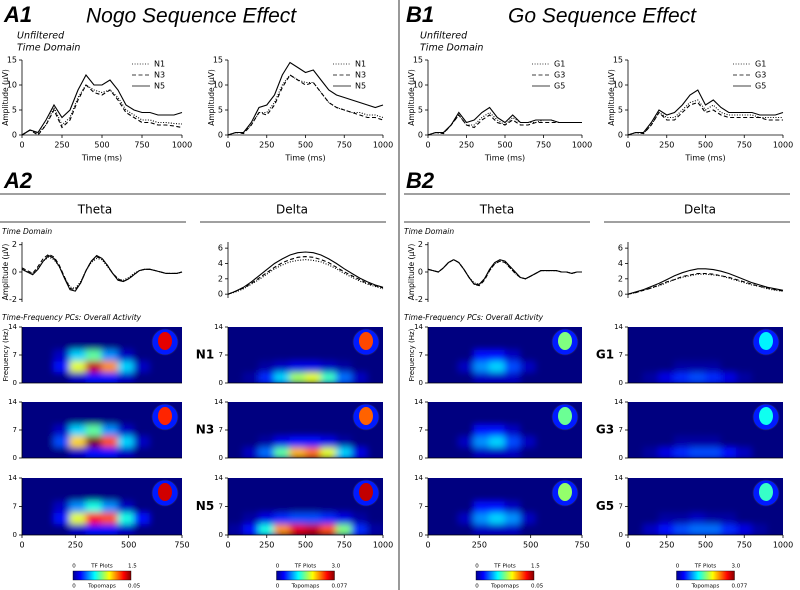  What do you see at coordinates (220, 263) in the screenshot?
I see `y-tick-label: 4` at bounding box center [220, 263].